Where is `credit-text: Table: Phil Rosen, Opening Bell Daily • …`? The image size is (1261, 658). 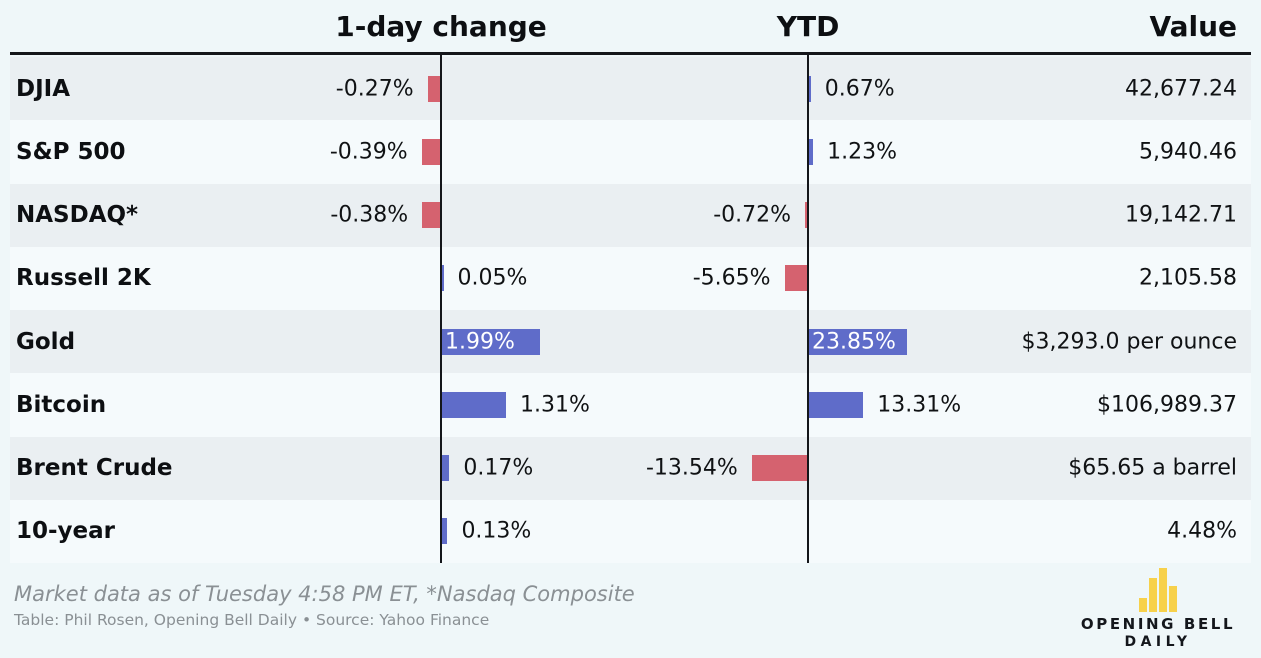
credit-text: Table: Phil Rosen, Opening Bell Daily • … is located at coordinates (252, 620).